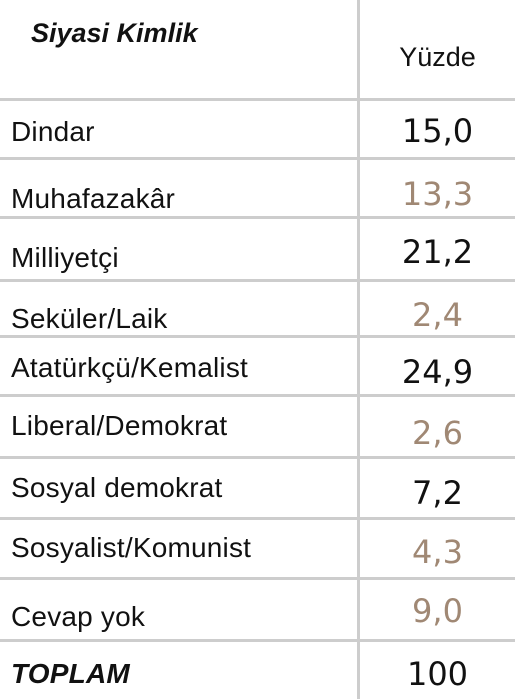 This screenshot has width=515, height=699. Describe the element at coordinates (257, 670) in the screenshot. I see `table-row-total: TOPLAM 100` at that location.